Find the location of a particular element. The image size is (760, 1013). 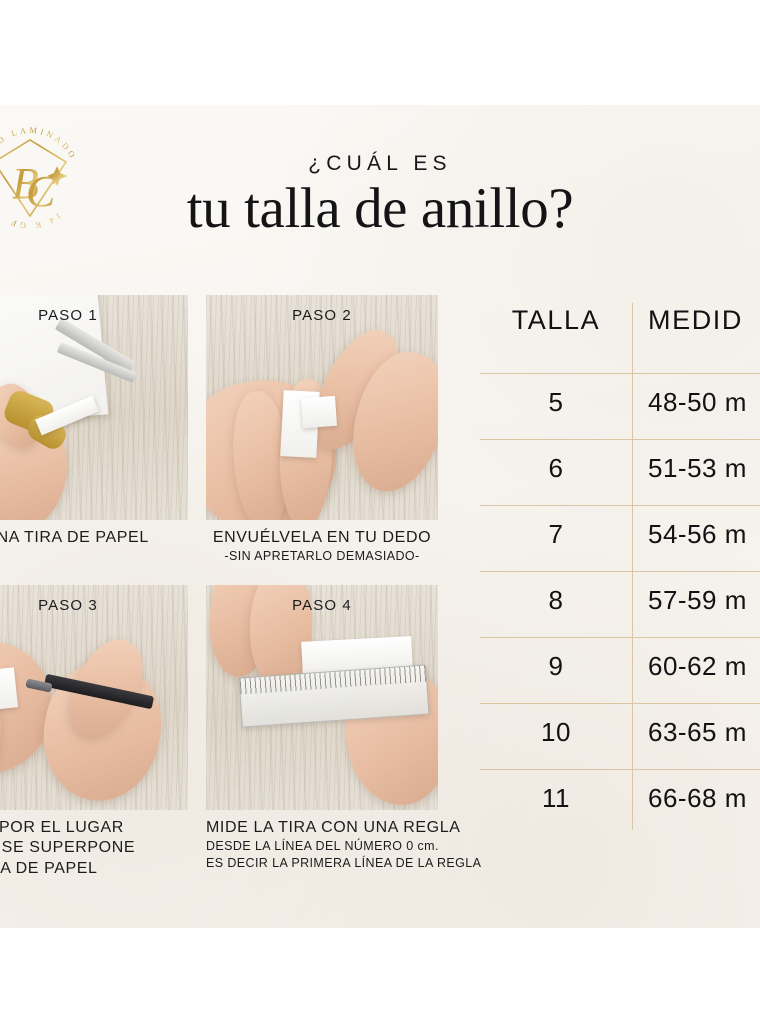

cell-size: 6 is located at coordinates (556, 468).